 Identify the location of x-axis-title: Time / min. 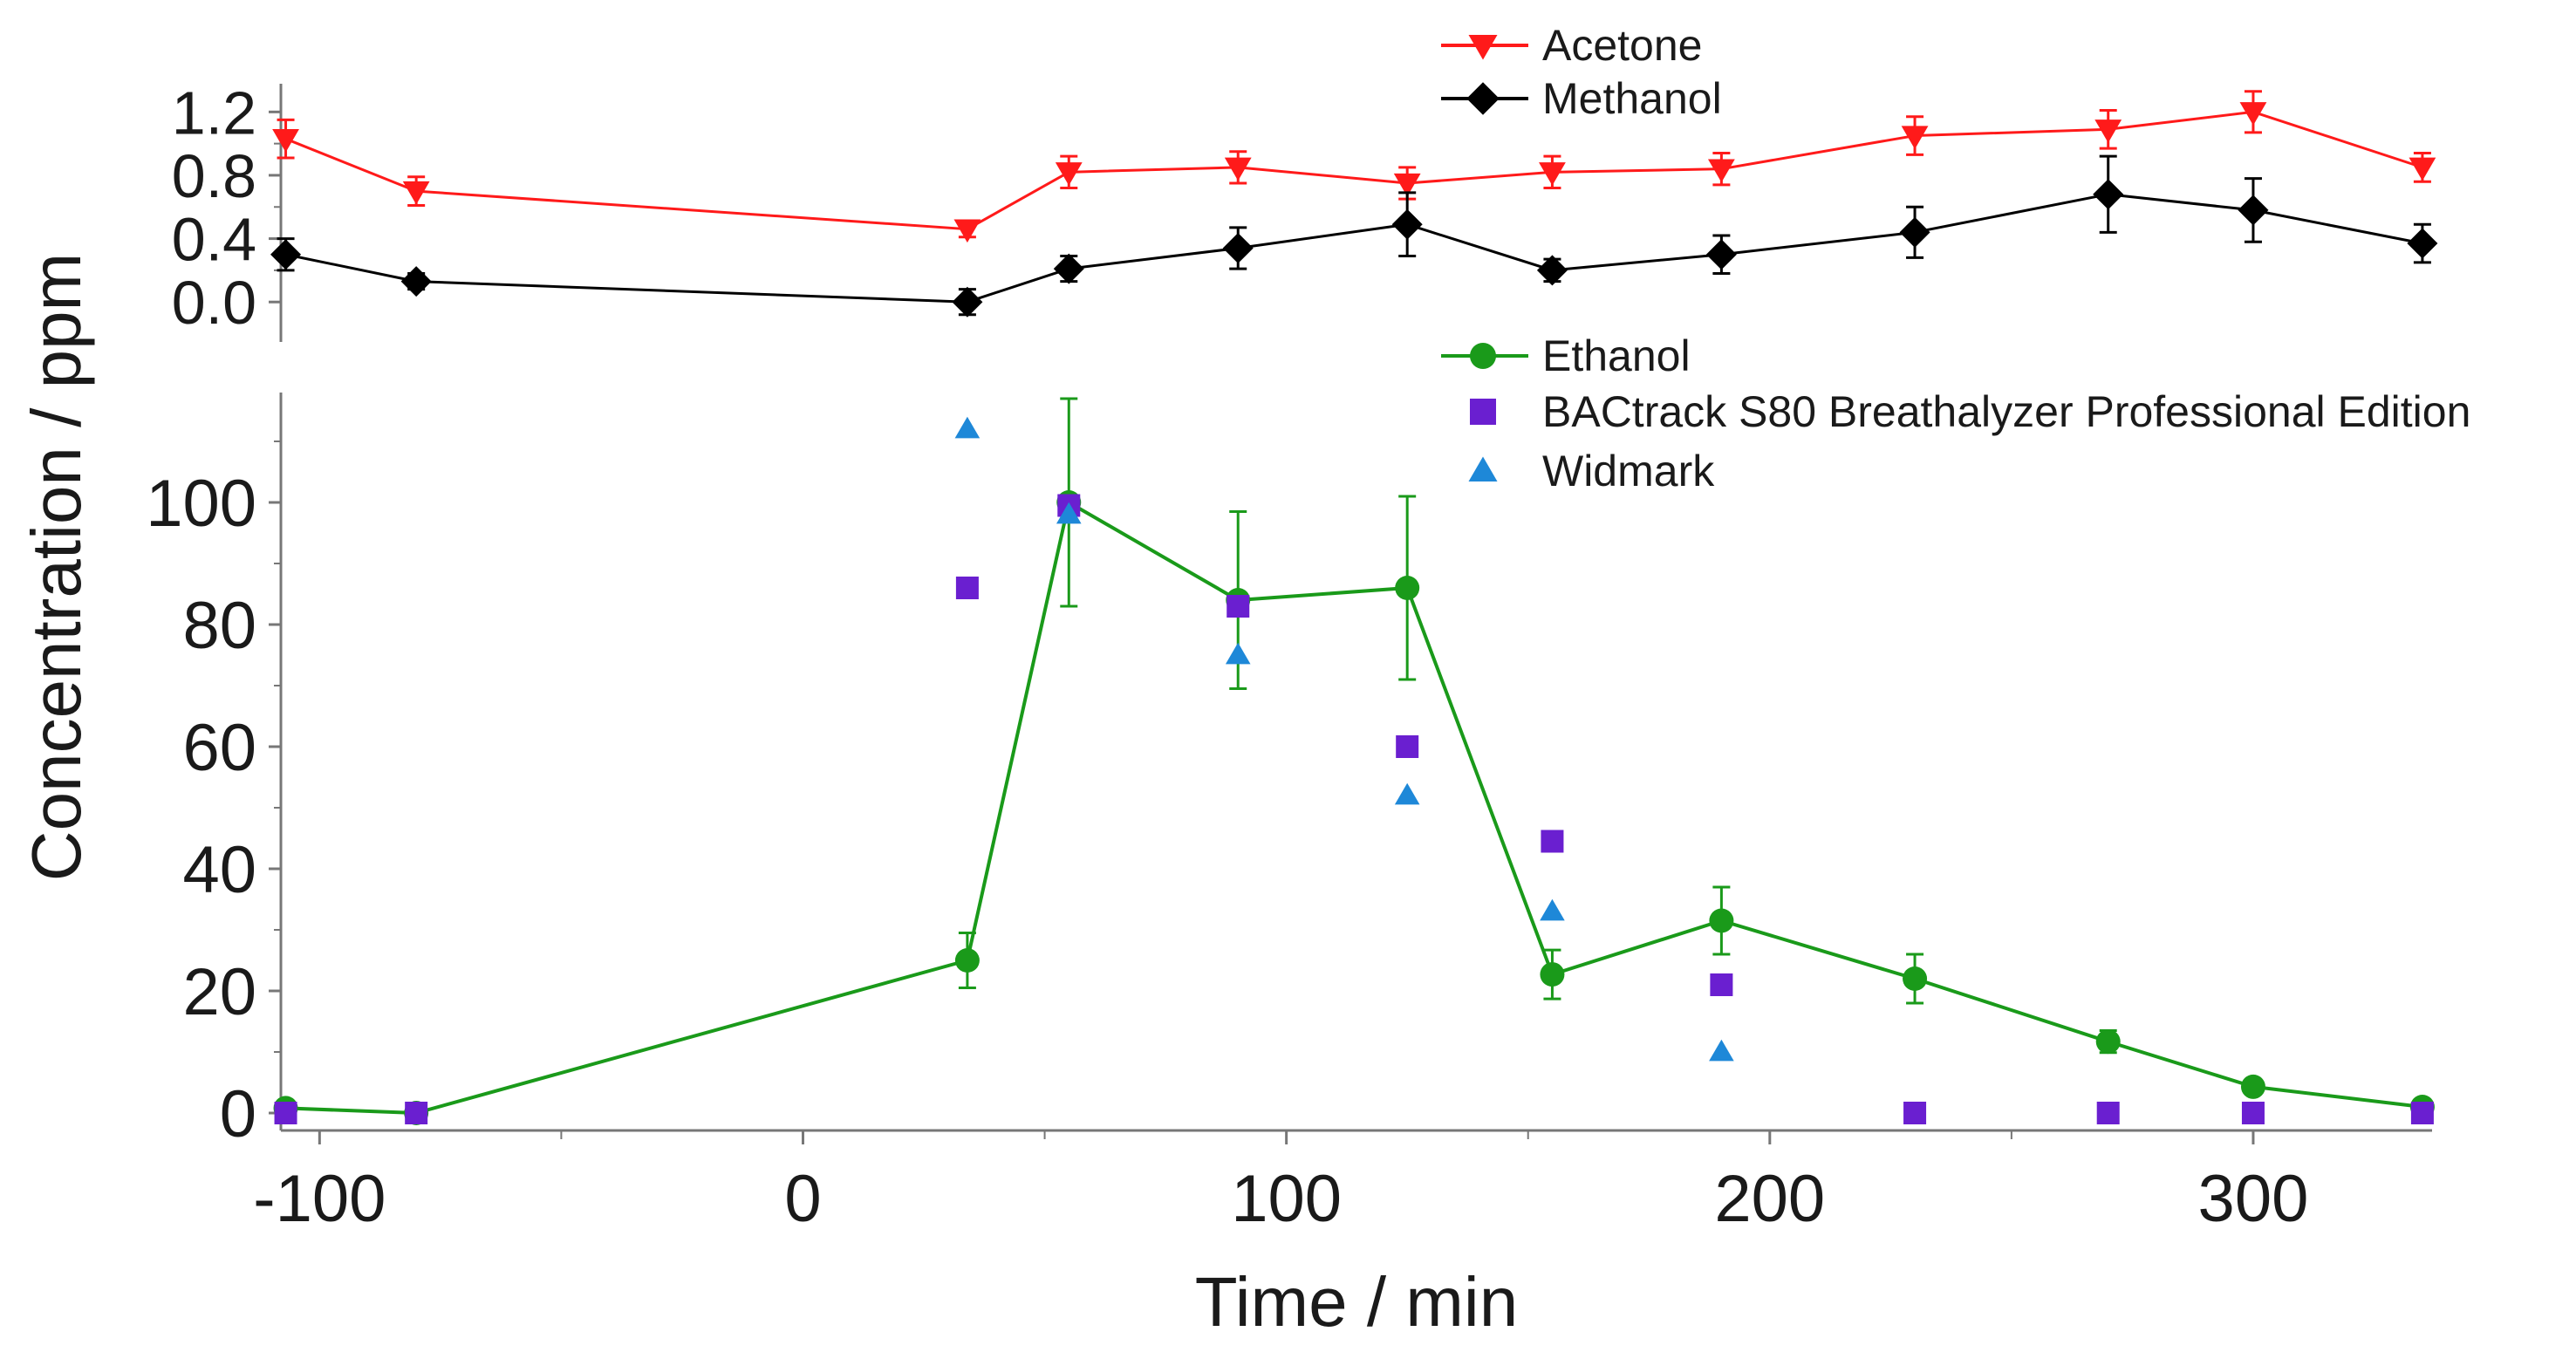
(1356, 1302).